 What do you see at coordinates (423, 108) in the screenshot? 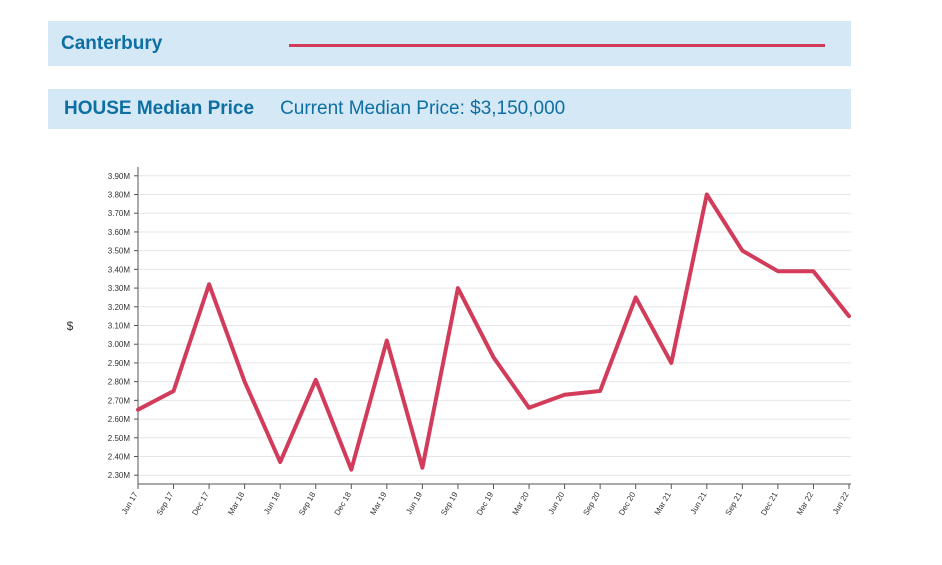
I see `current-median-price: Current Median Price: $3,150,000` at bounding box center [423, 108].